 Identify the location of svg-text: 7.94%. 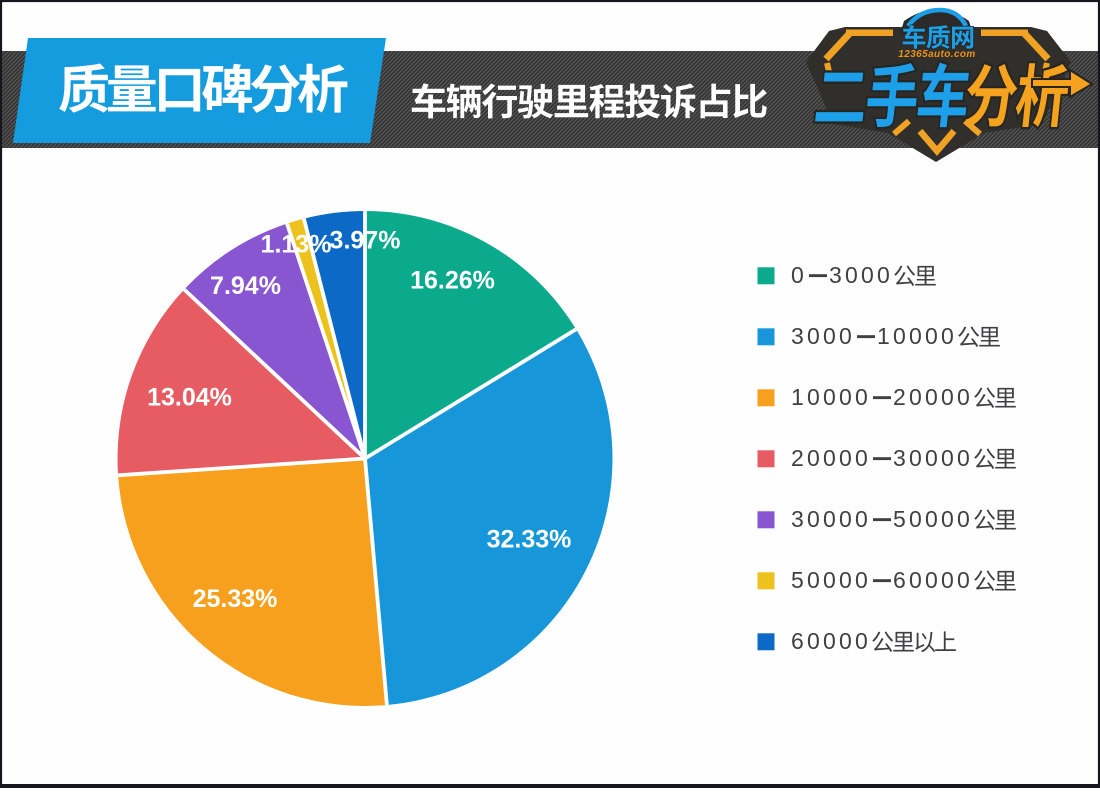
(245, 286).